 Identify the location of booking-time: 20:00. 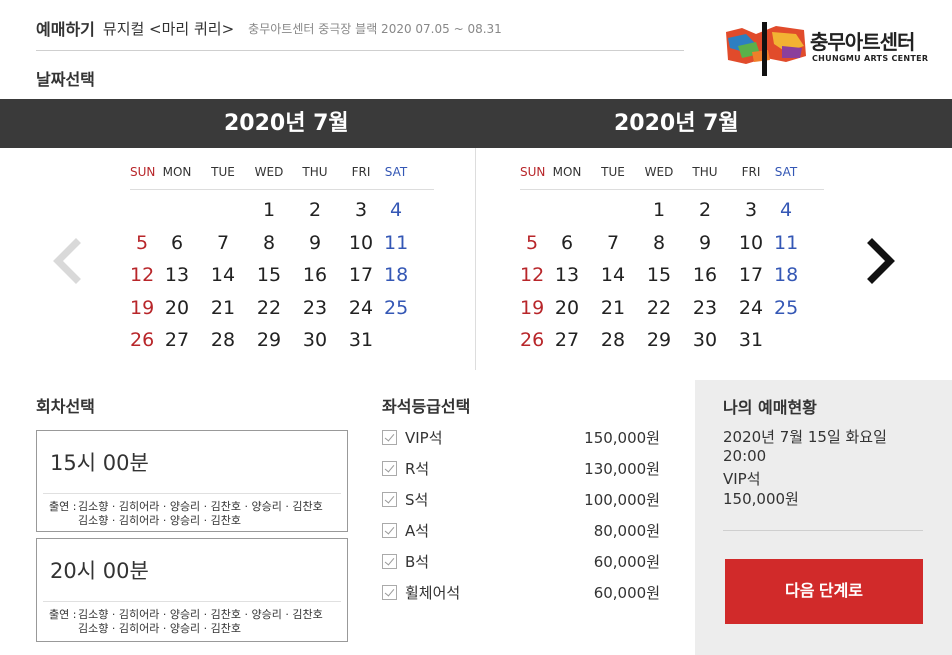
(745, 456).